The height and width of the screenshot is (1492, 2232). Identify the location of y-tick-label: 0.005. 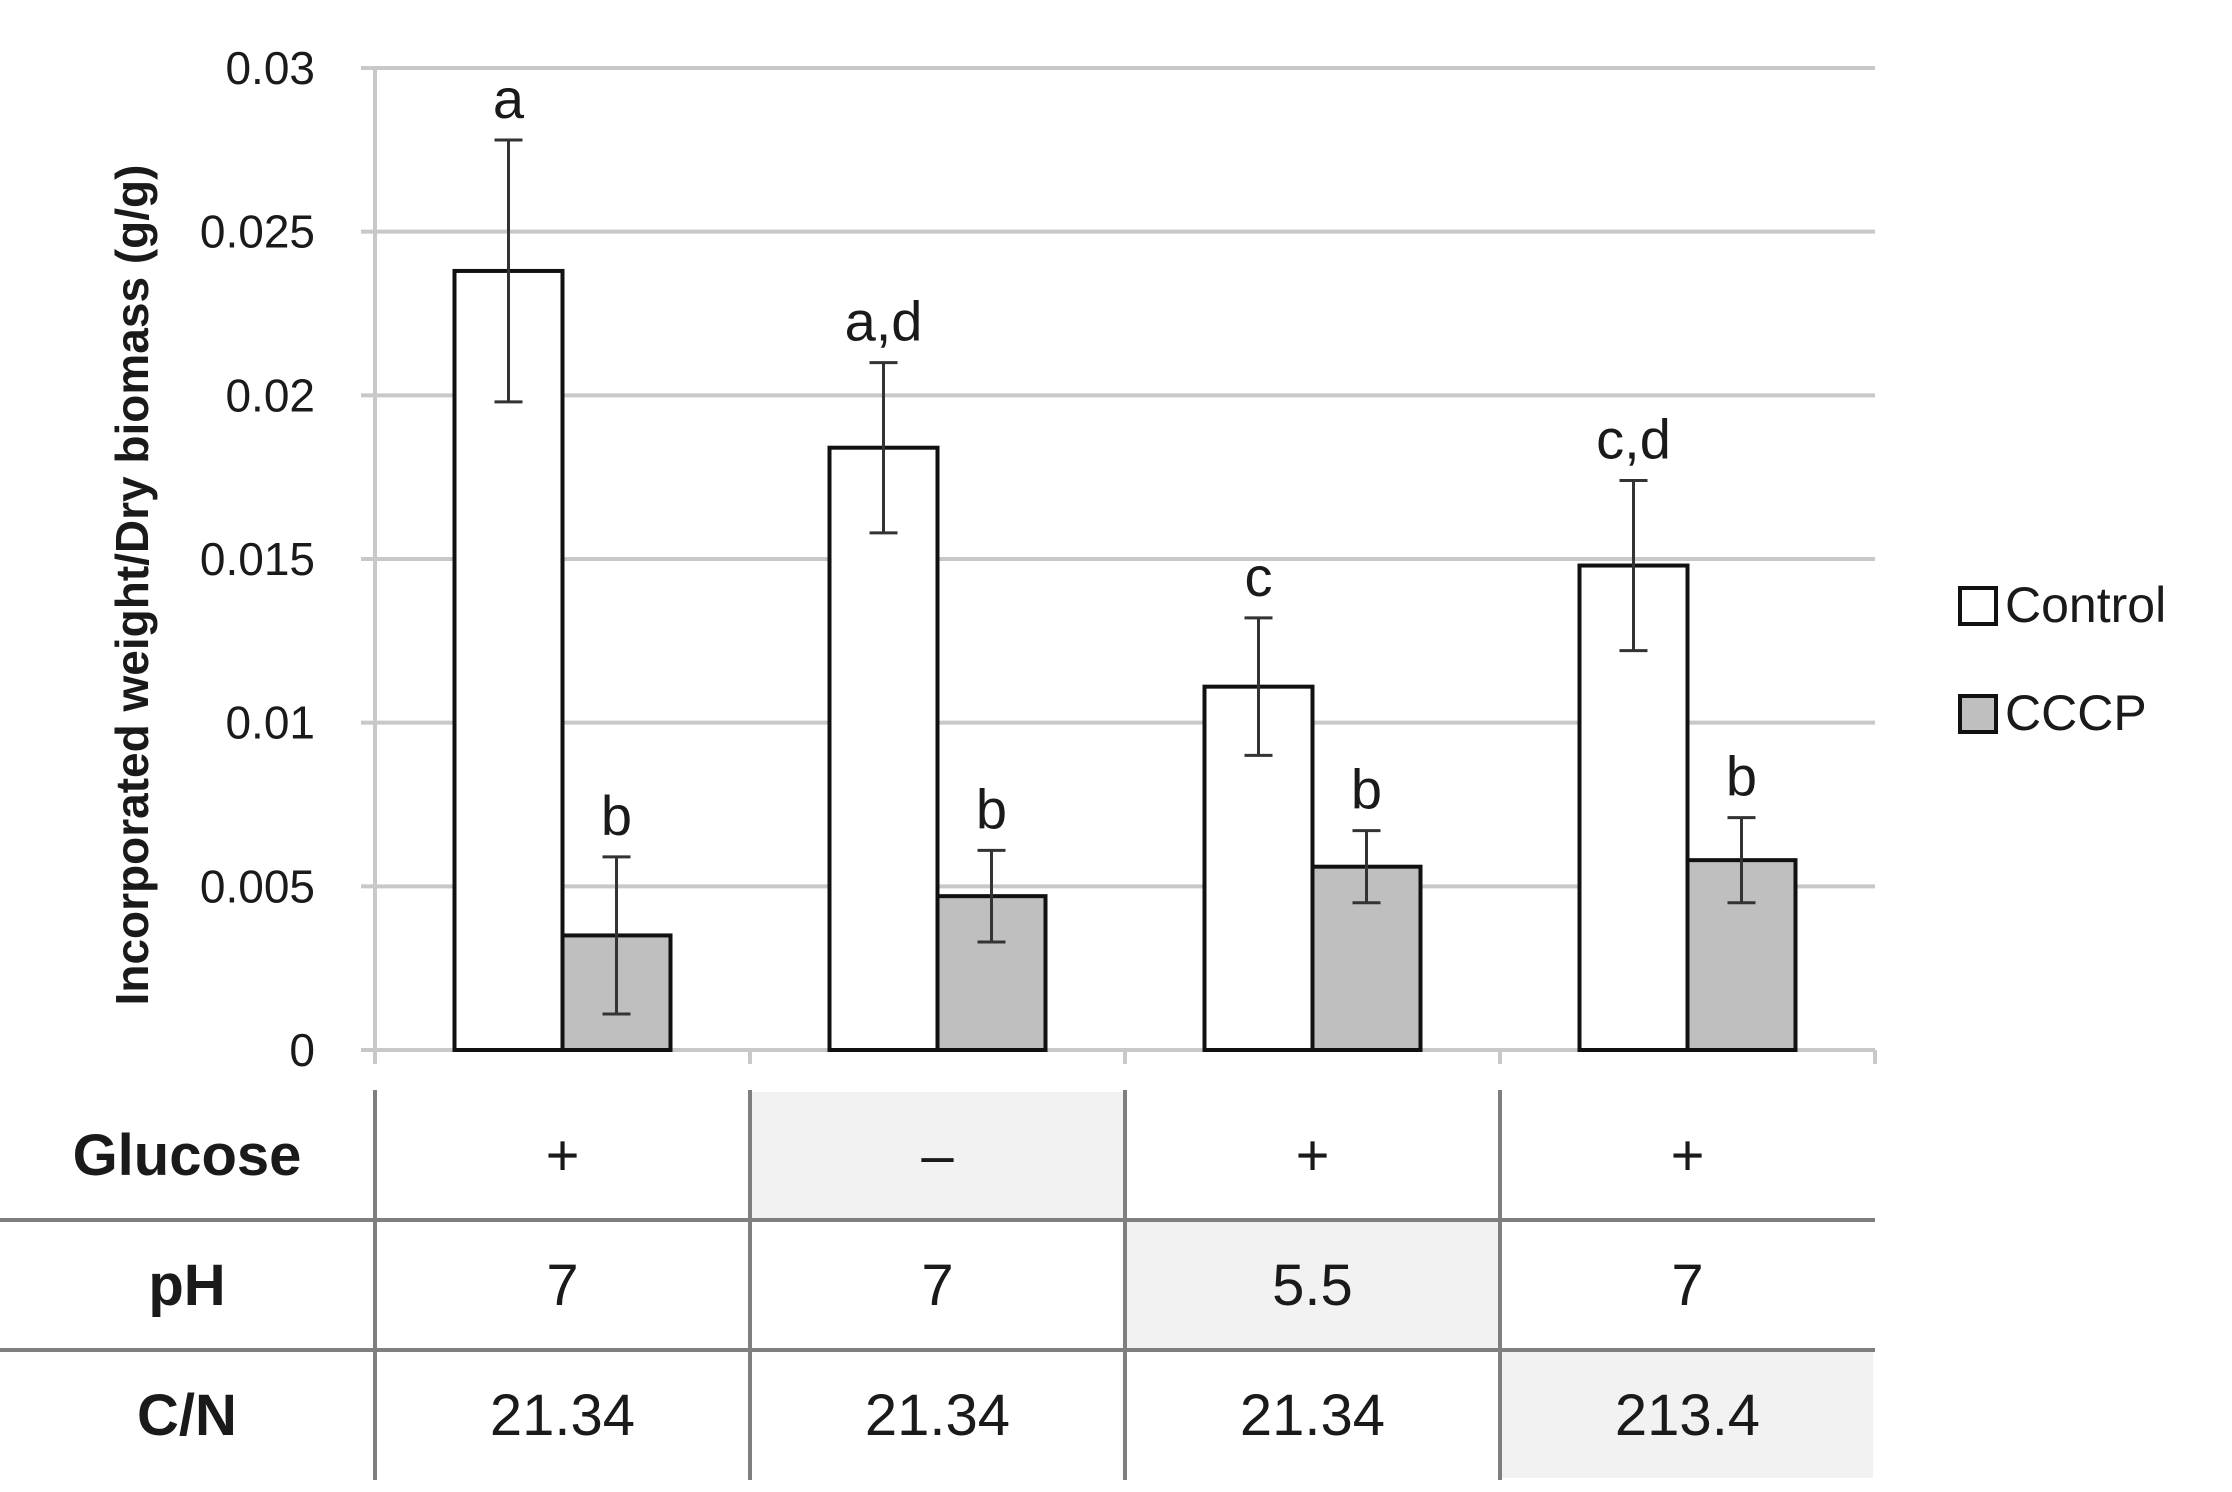
(257, 886).